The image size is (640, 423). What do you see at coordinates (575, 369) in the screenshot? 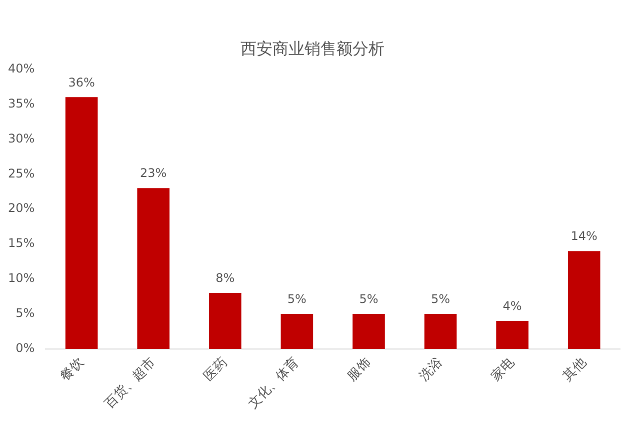
I see `x-tick-label: 其他` at bounding box center [575, 369].